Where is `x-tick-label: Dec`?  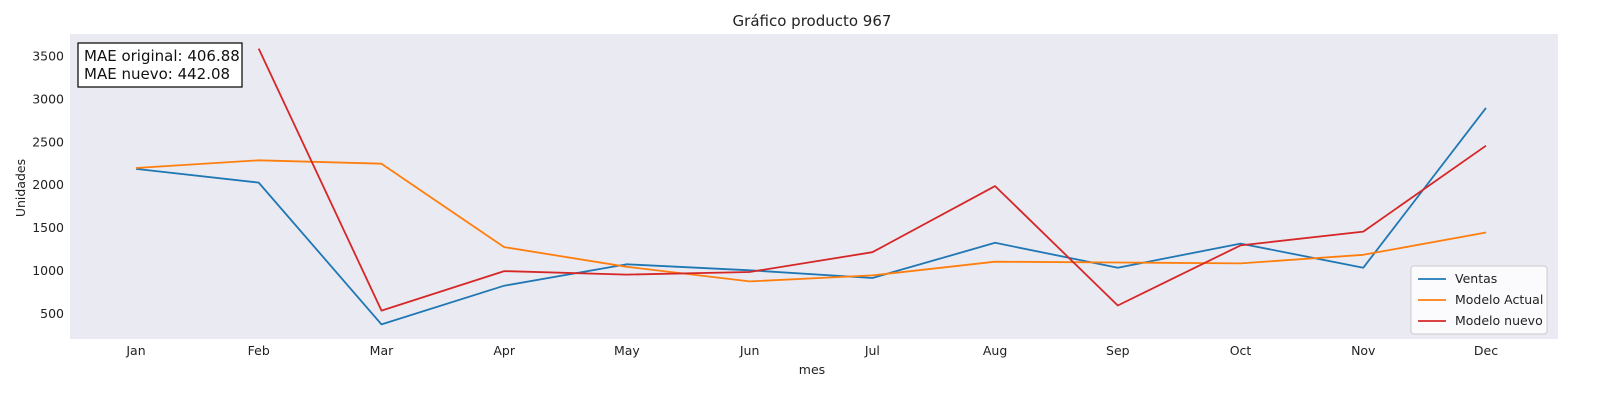 x-tick-label: Dec is located at coordinates (1486, 350).